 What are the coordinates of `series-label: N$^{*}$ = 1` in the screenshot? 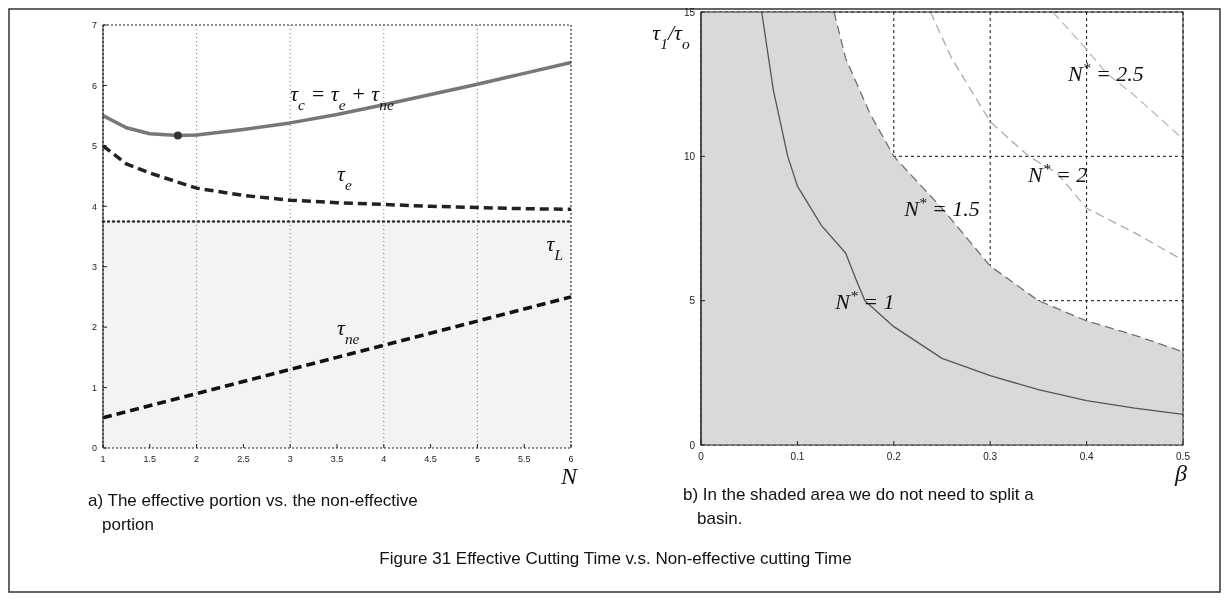 It's located at (864, 300).